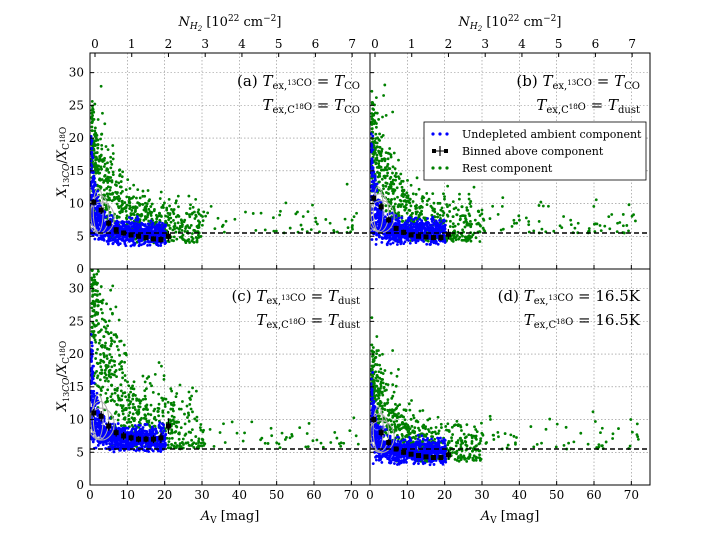  I want to click on density-contour, so click(102, 218).